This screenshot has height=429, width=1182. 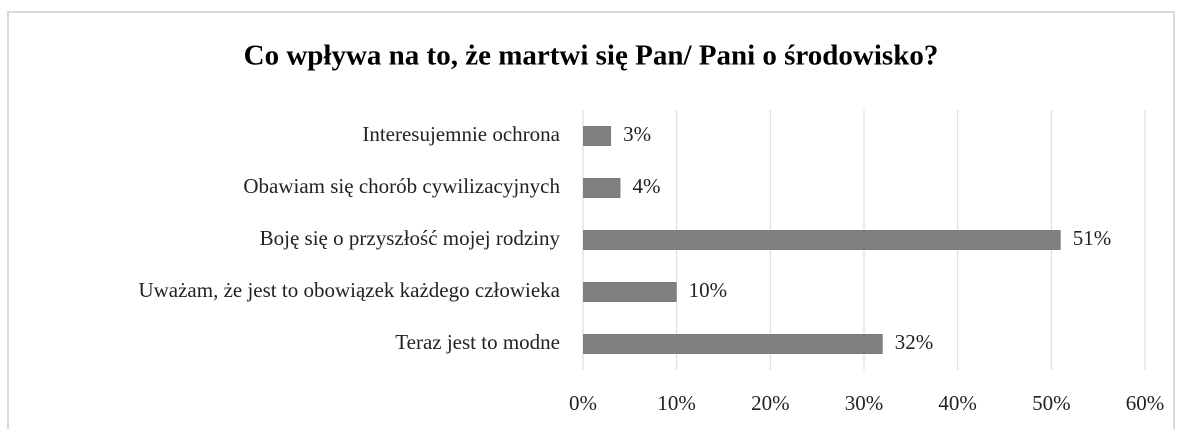 I want to click on x-tick-label: 30%, so click(x=864, y=403).